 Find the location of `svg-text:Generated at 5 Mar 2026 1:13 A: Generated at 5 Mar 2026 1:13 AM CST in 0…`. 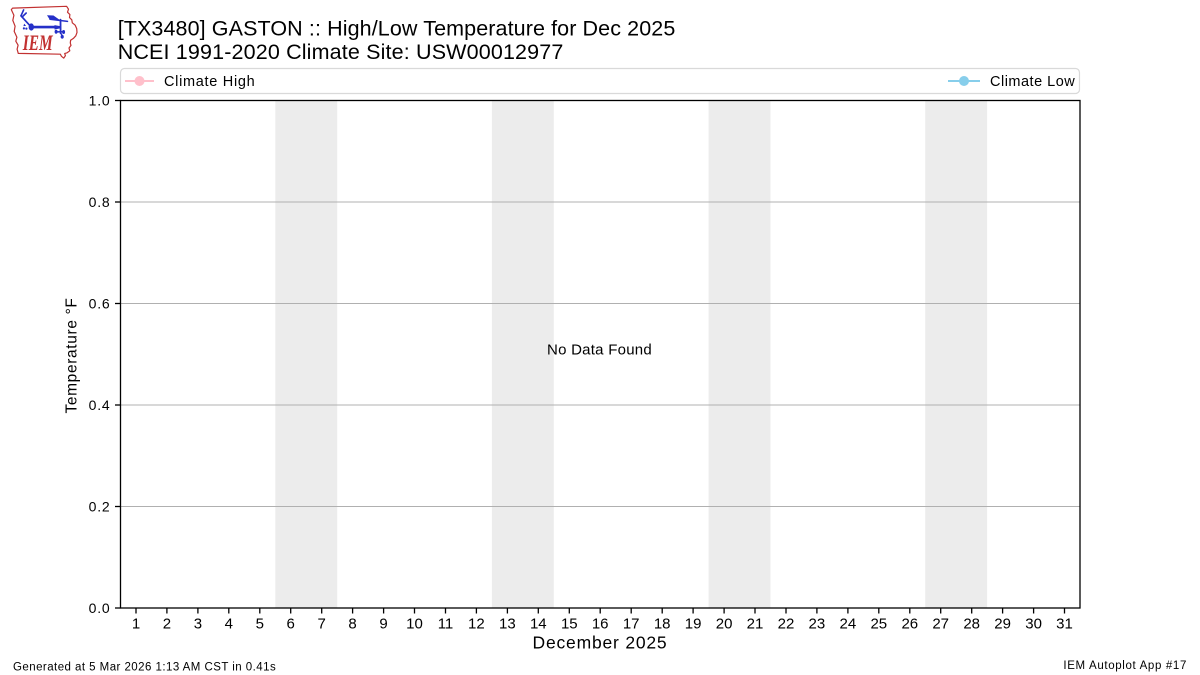

svg-text:Generated at 5 Mar 2026 1:13 A: Generated at 5 Mar 2026 1:13 AM CST in 0… is located at coordinates (144, 668).